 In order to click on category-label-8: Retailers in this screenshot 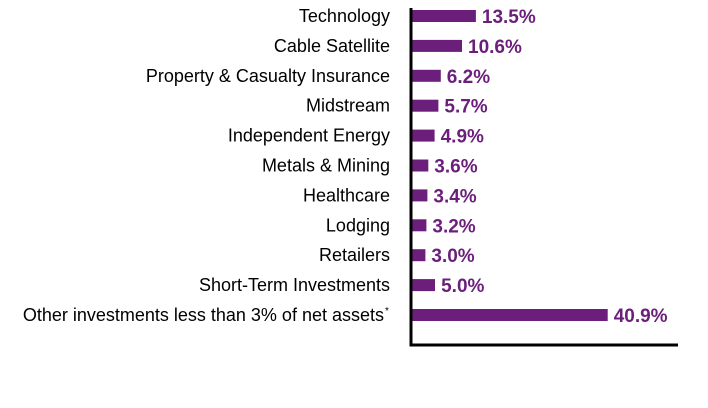, I will do `click(354, 255)`.